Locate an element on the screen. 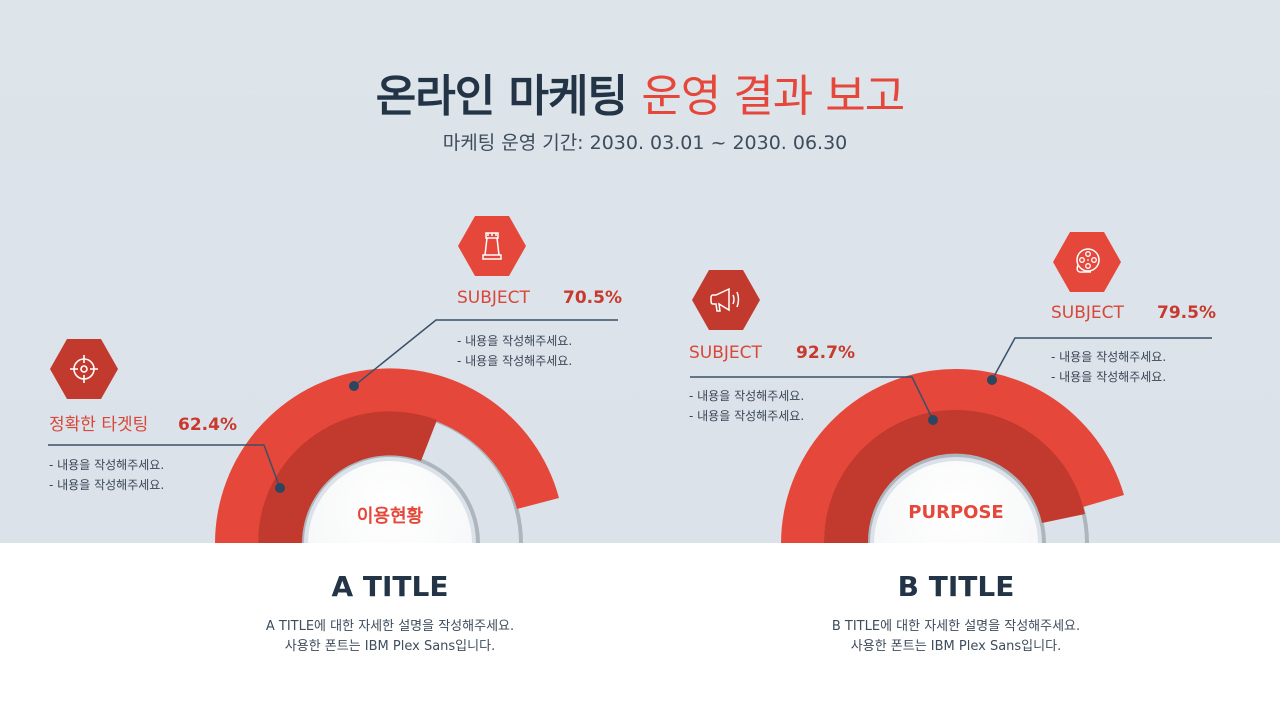  b-title: B TITLE is located at coordinates (956, 586).